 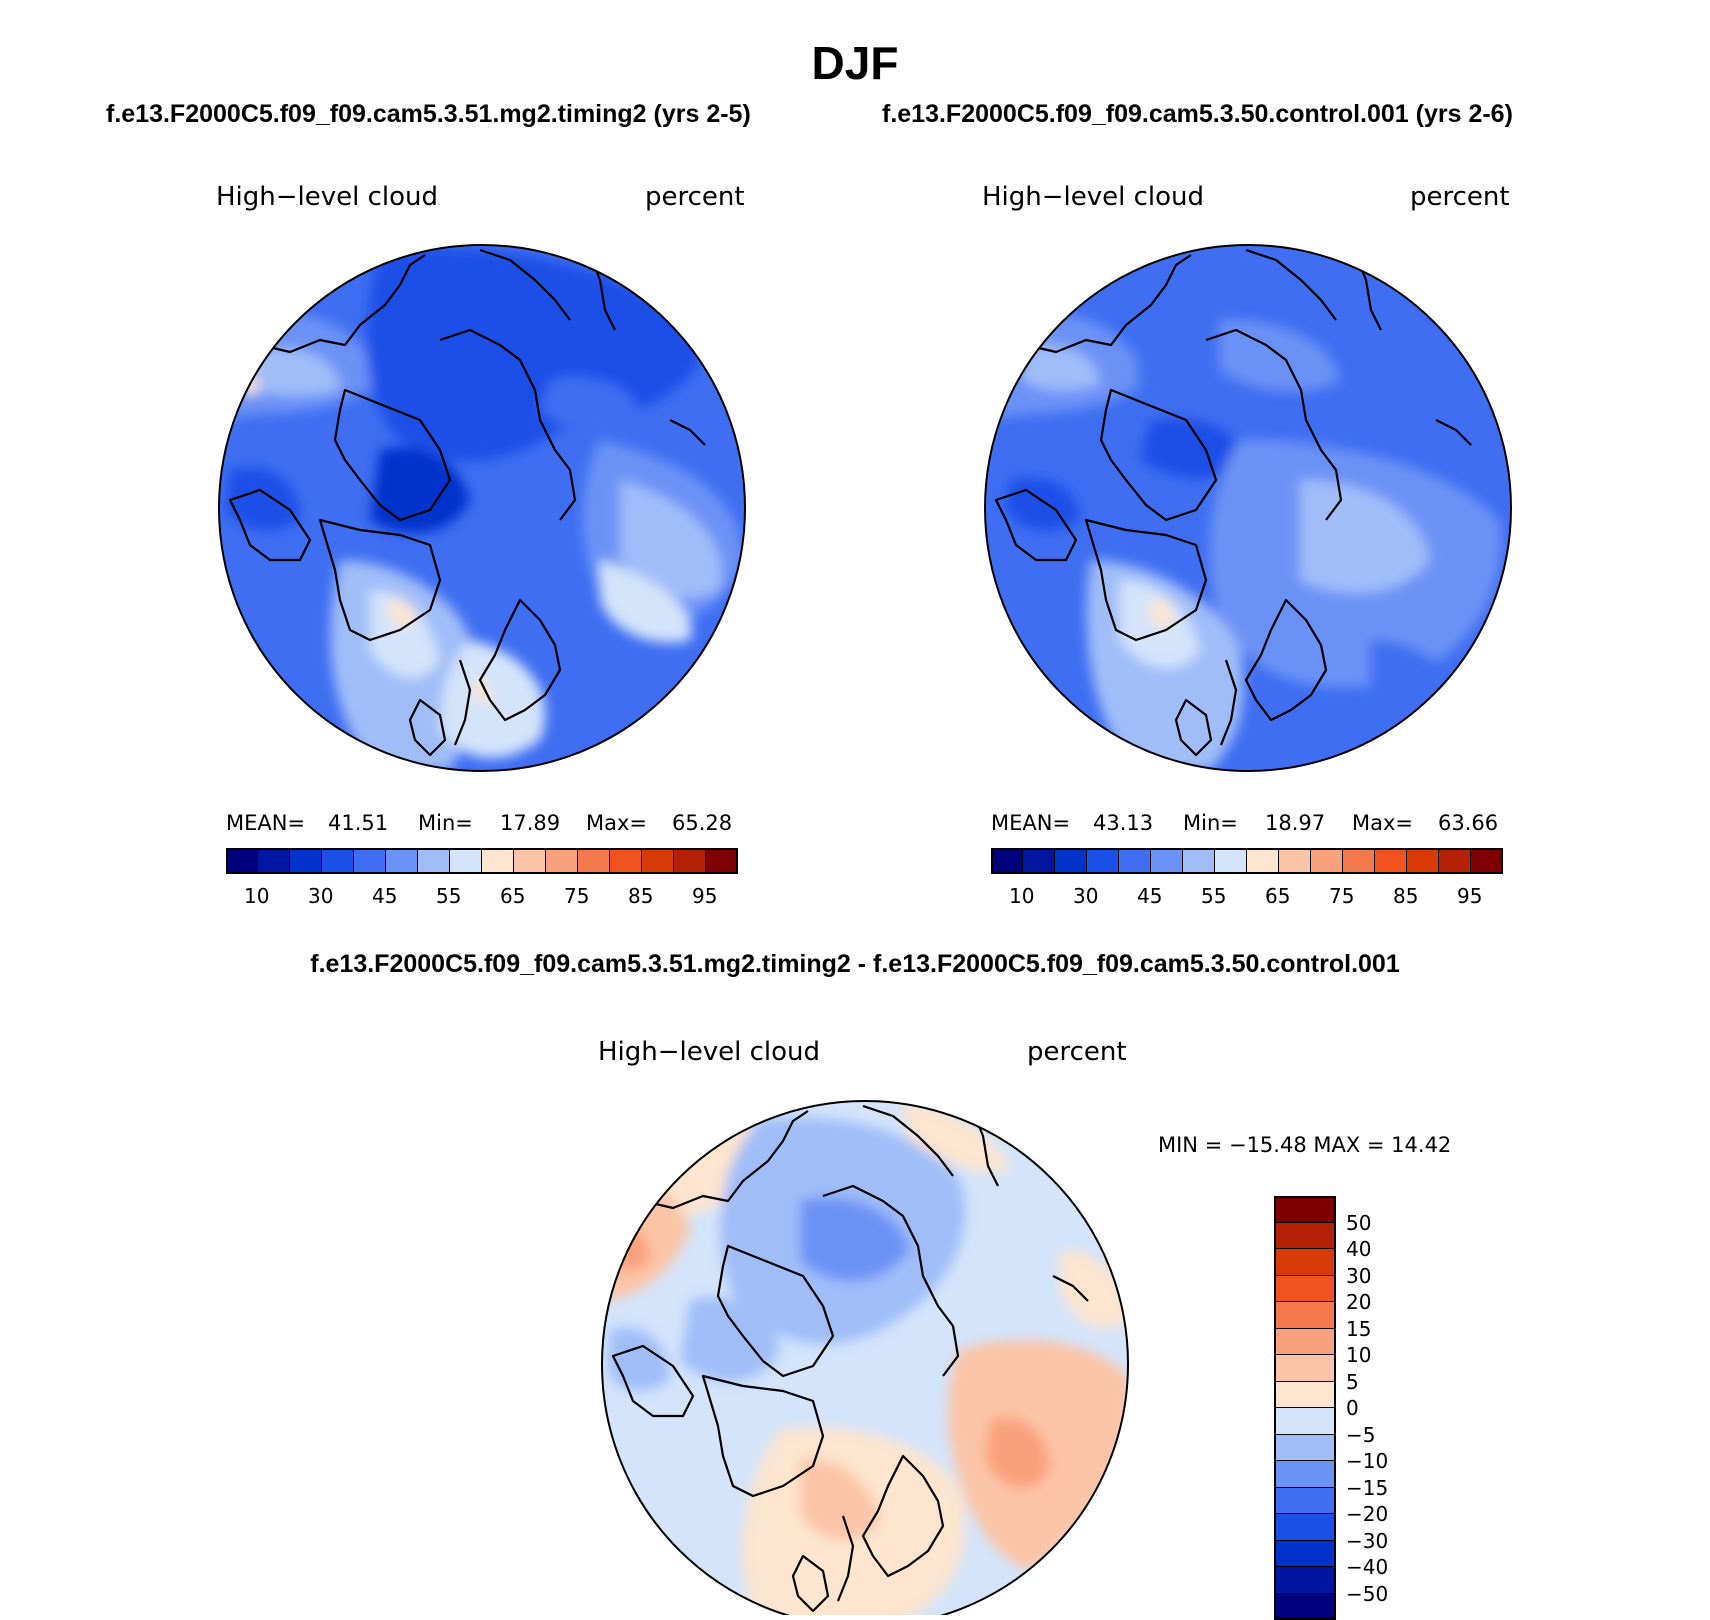 I want to click on panel1-colorbar-tick-label: 65, so click(x=512, y=896).